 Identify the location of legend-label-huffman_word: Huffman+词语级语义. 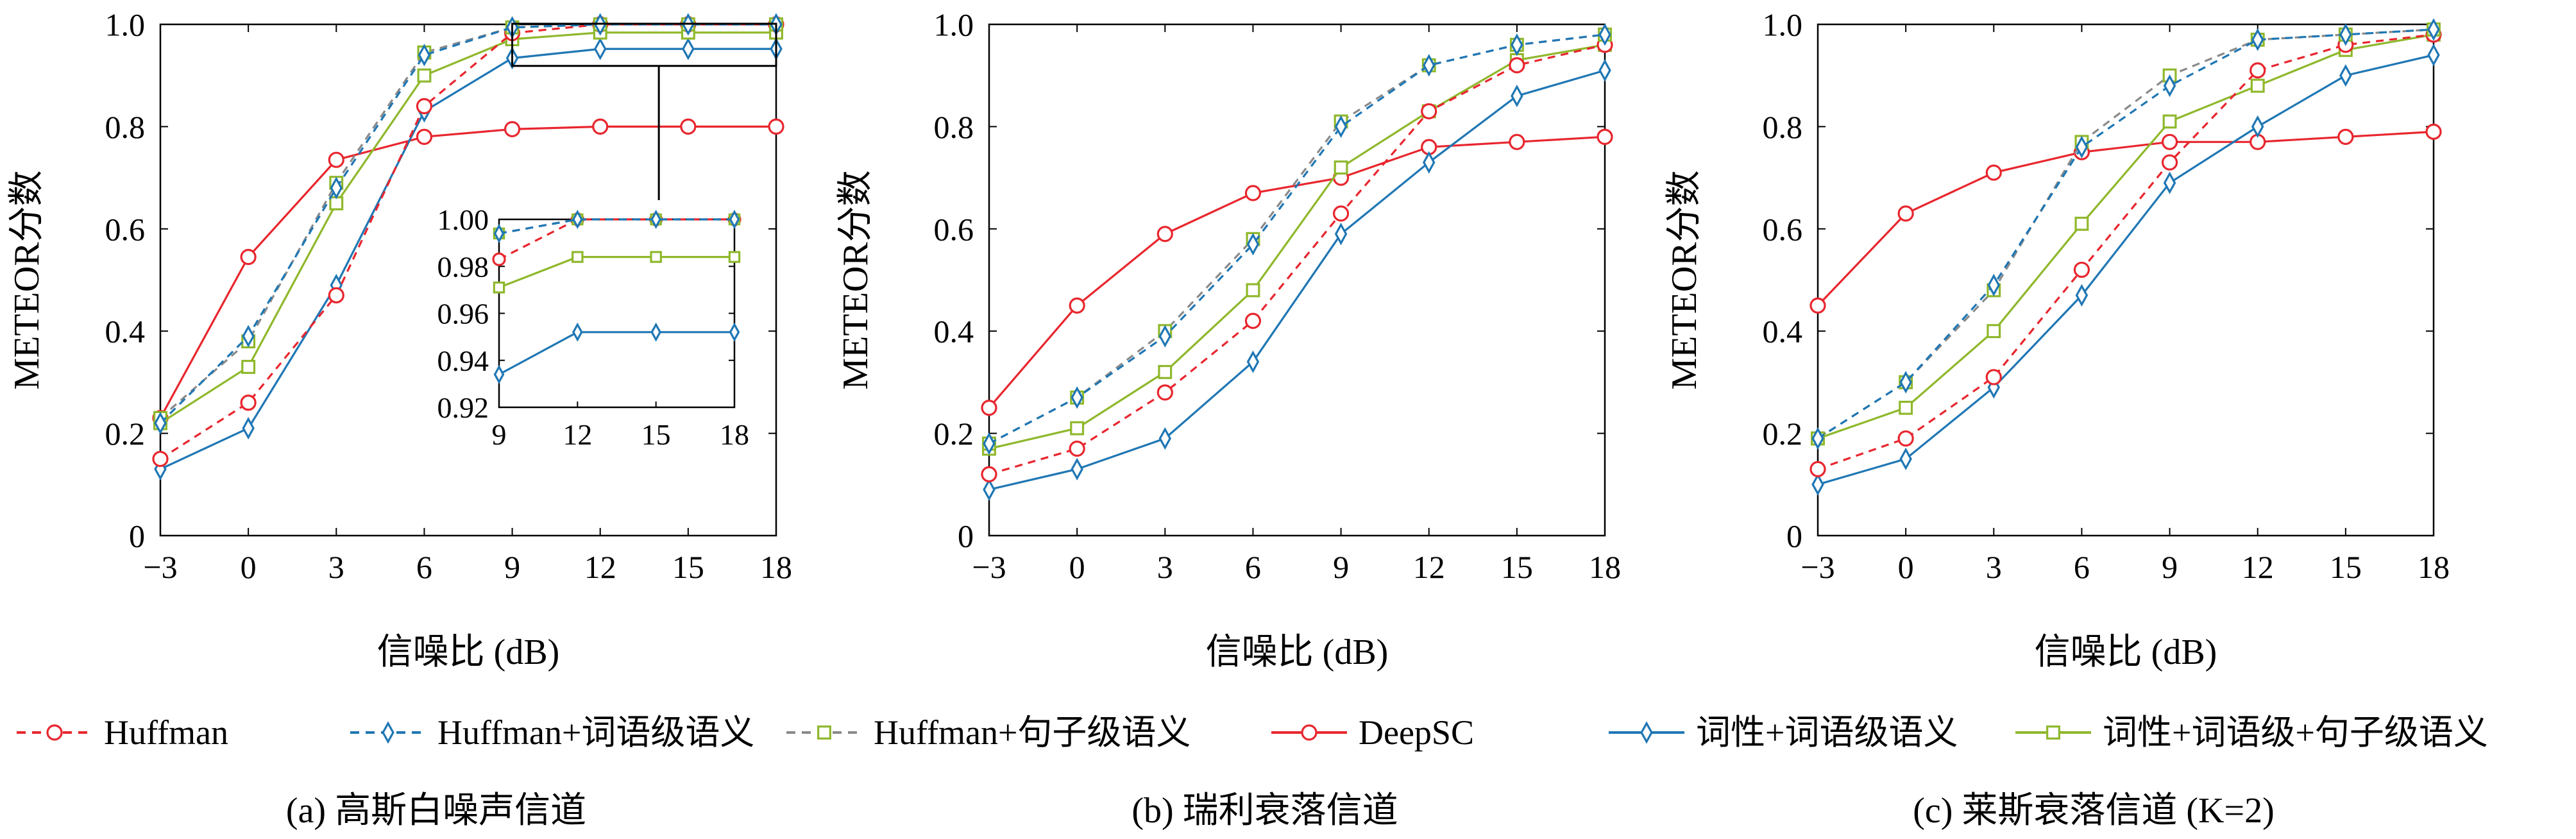
(595, 732).